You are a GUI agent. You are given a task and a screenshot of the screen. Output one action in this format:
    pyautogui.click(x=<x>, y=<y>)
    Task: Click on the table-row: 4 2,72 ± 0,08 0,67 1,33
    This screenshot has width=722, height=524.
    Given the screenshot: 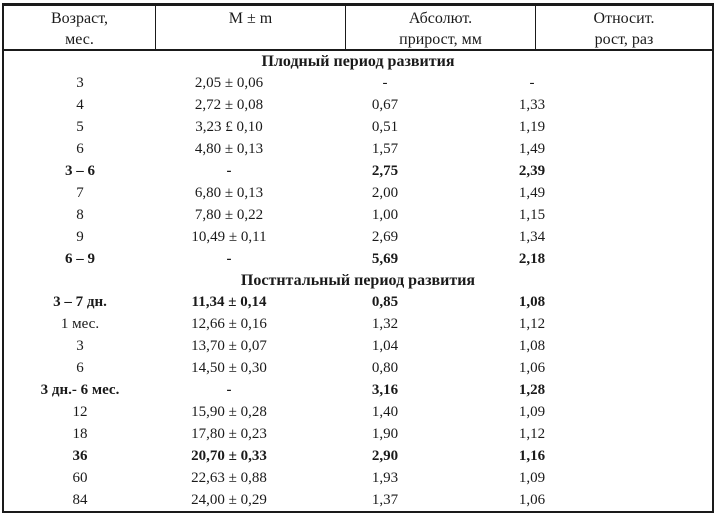 What is the action you would take?
    pyautogui.click(x=358, y=106)
    